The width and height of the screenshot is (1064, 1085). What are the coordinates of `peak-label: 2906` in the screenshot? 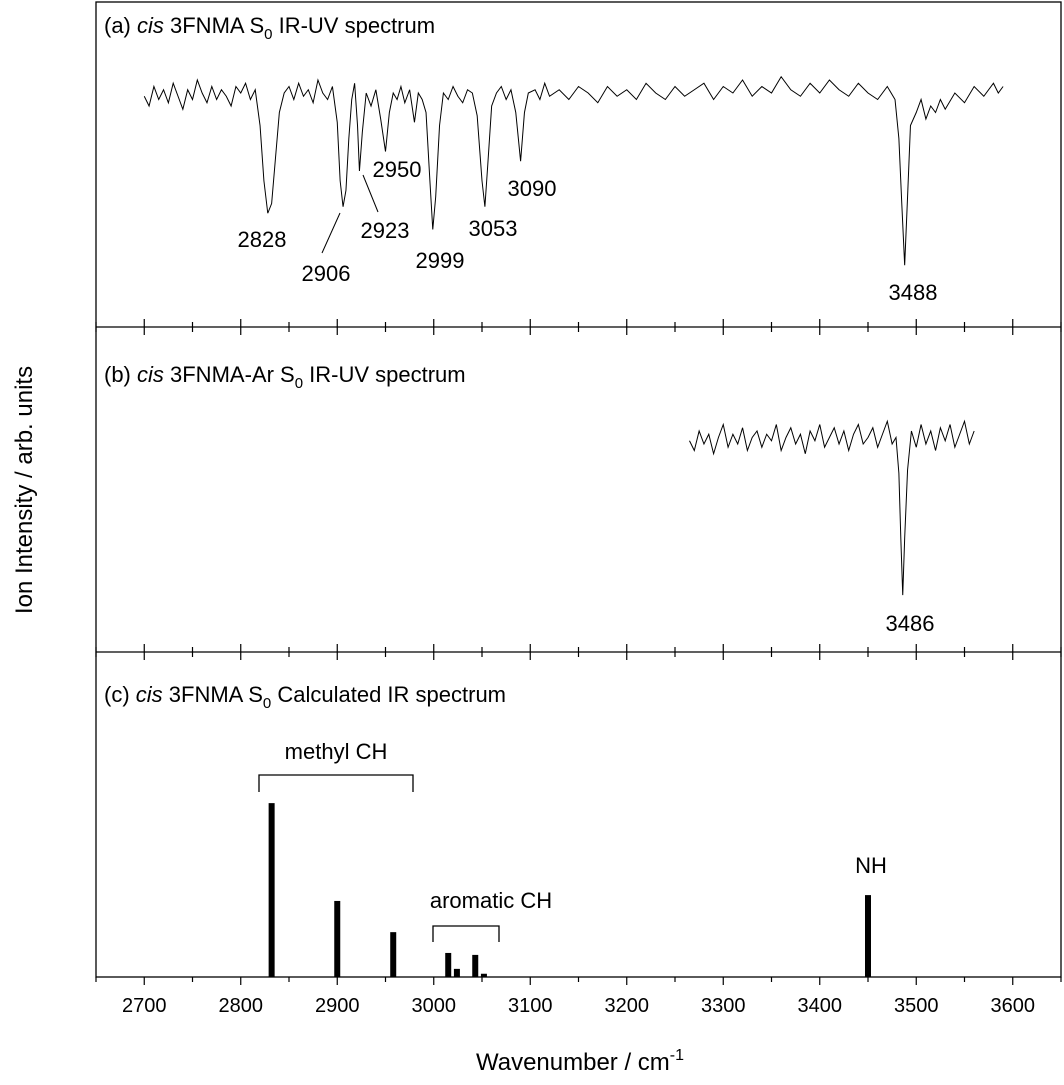 It's located at (326, 273).